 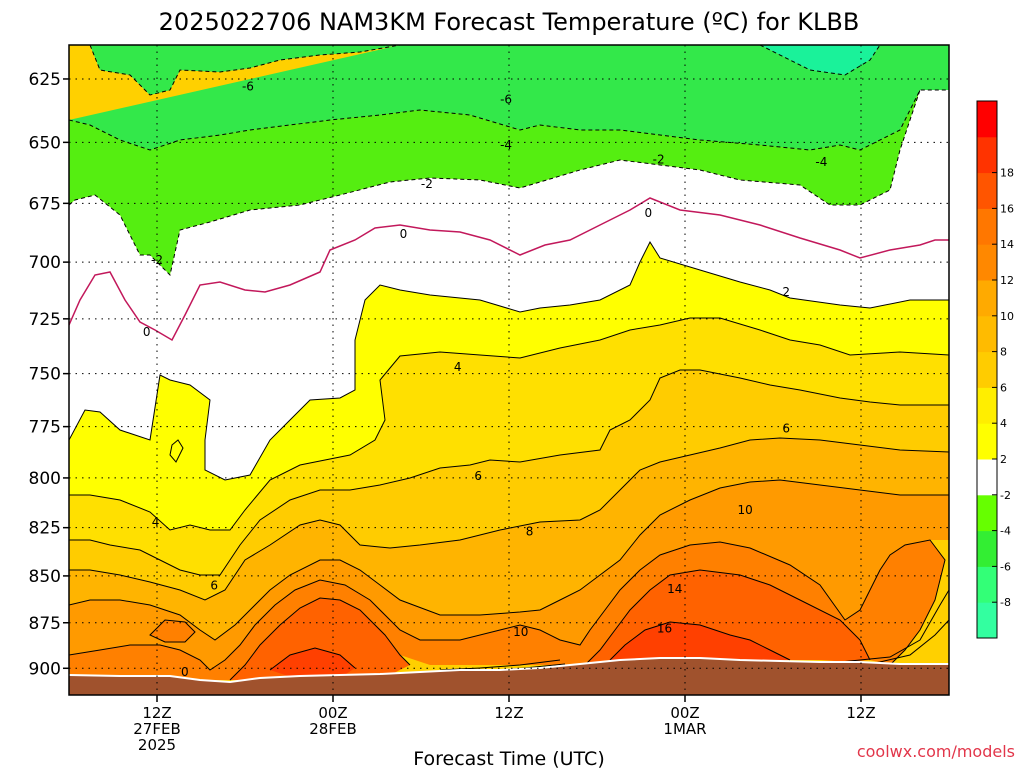 What do you see at coordinates (987, 369) in the screenshot?
I see `colorbar-frame` at bounding box center [987, 369].